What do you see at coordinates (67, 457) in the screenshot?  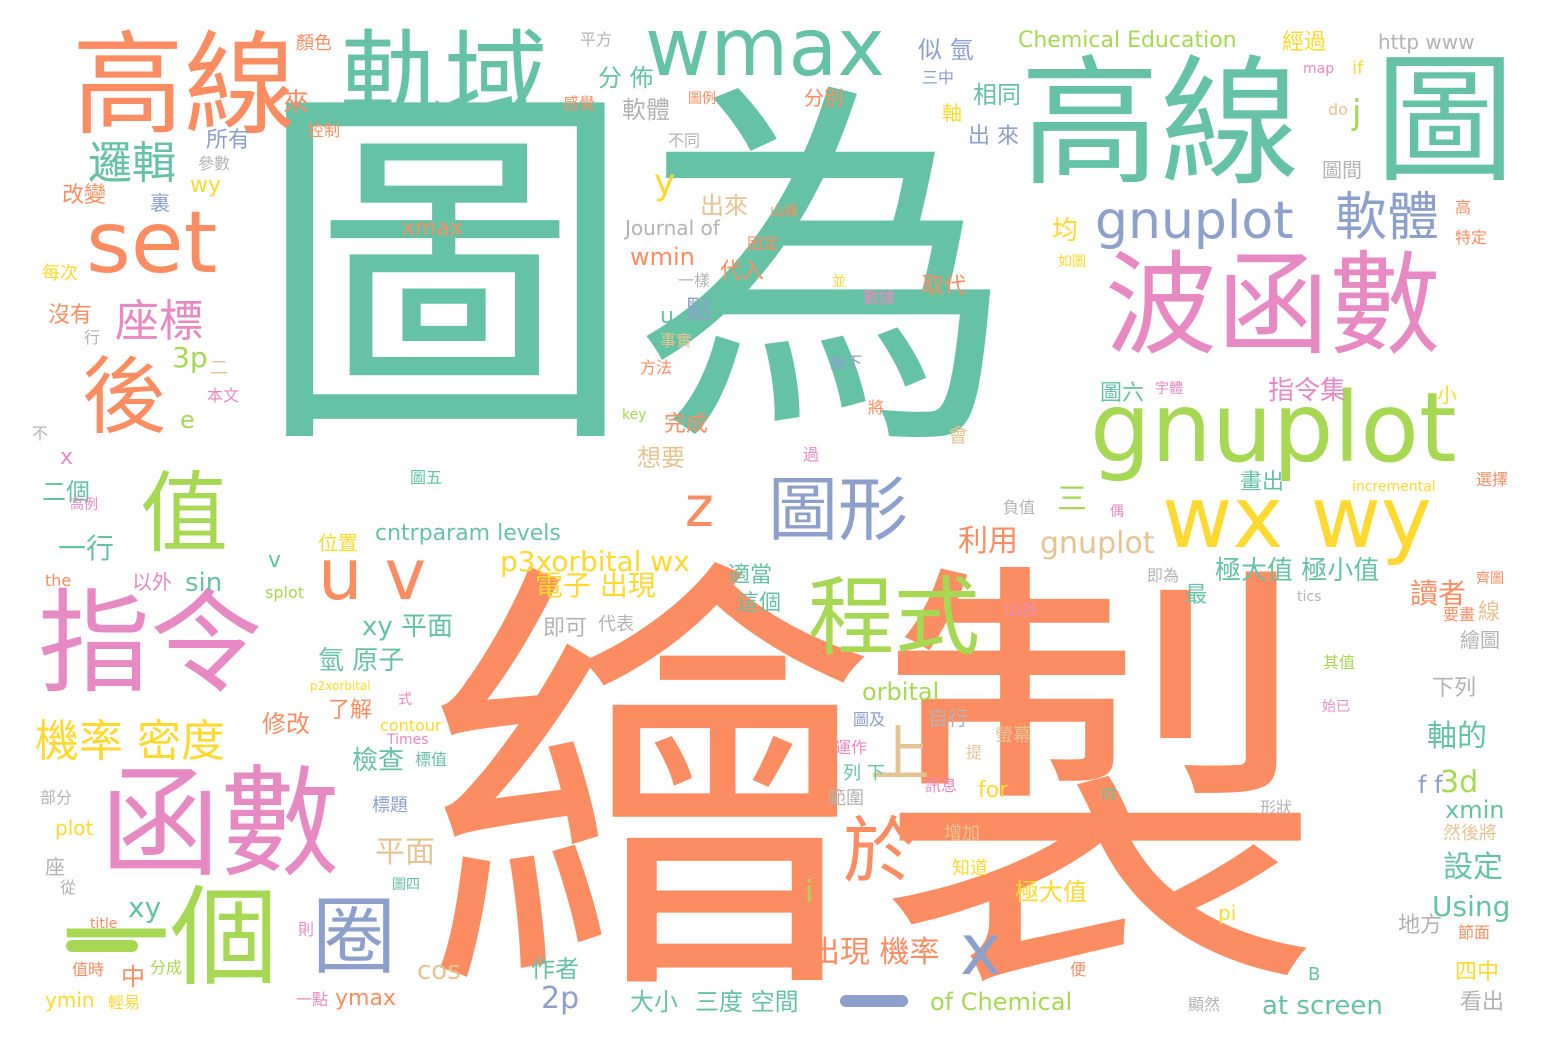 I see `word-110: x` at bounding box center [67, 457].